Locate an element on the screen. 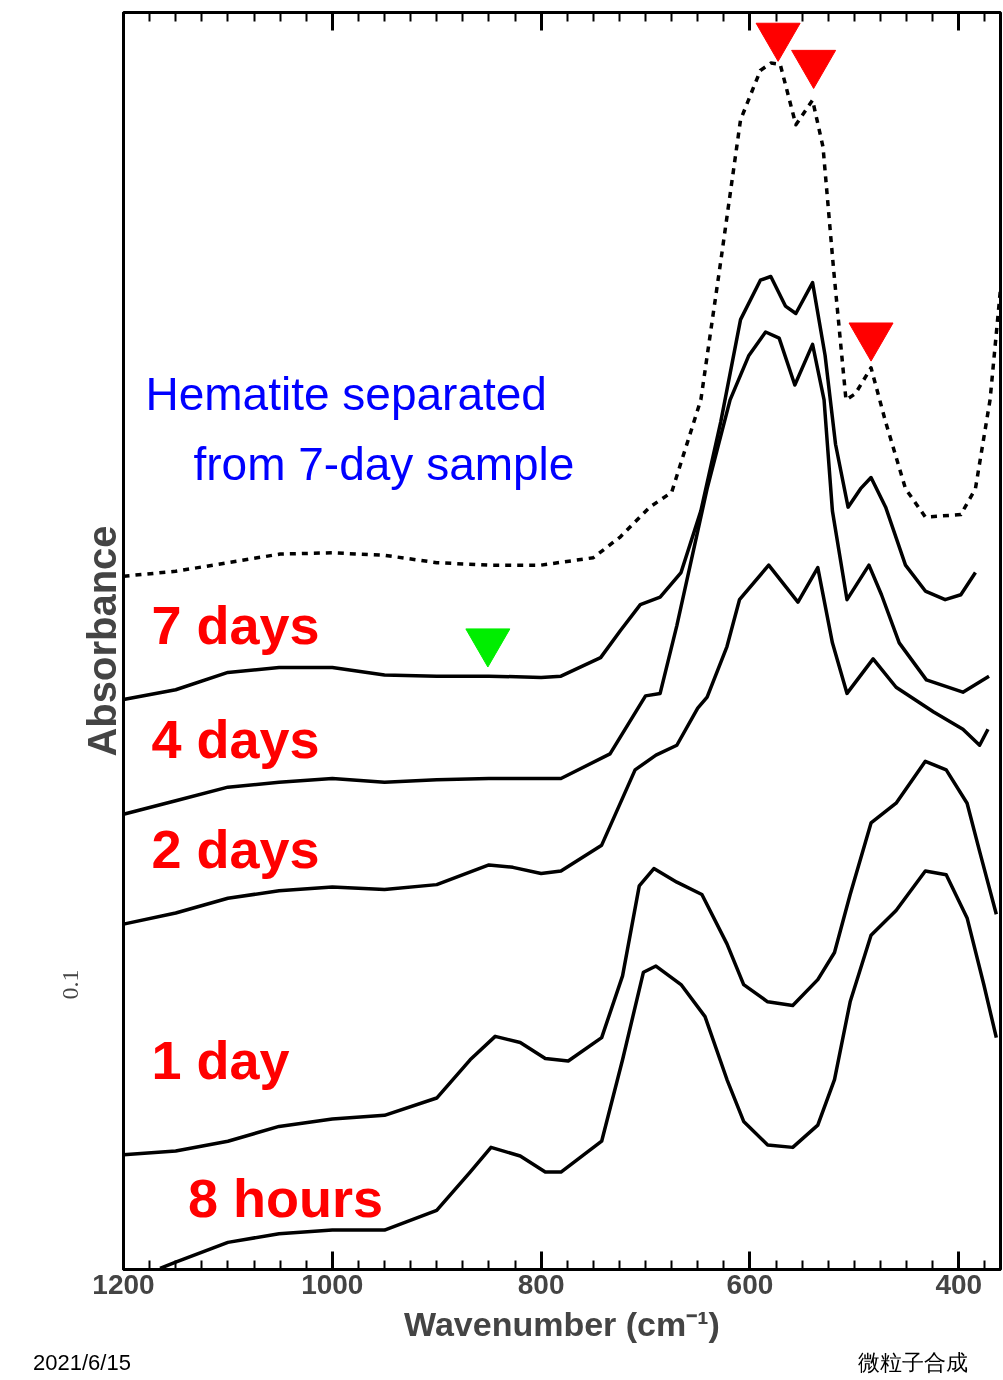  series-label: 4 days is located at coordinates (235, 739).